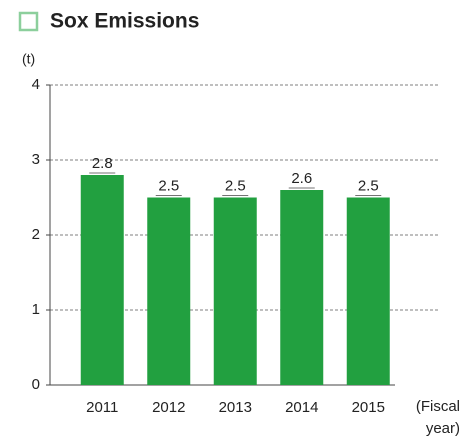 The width and height of the screenshot is (464, 436). Describe the element at coordinates (235, 407) in the screenshot. I see `x-tick-label: 2013` at that location.